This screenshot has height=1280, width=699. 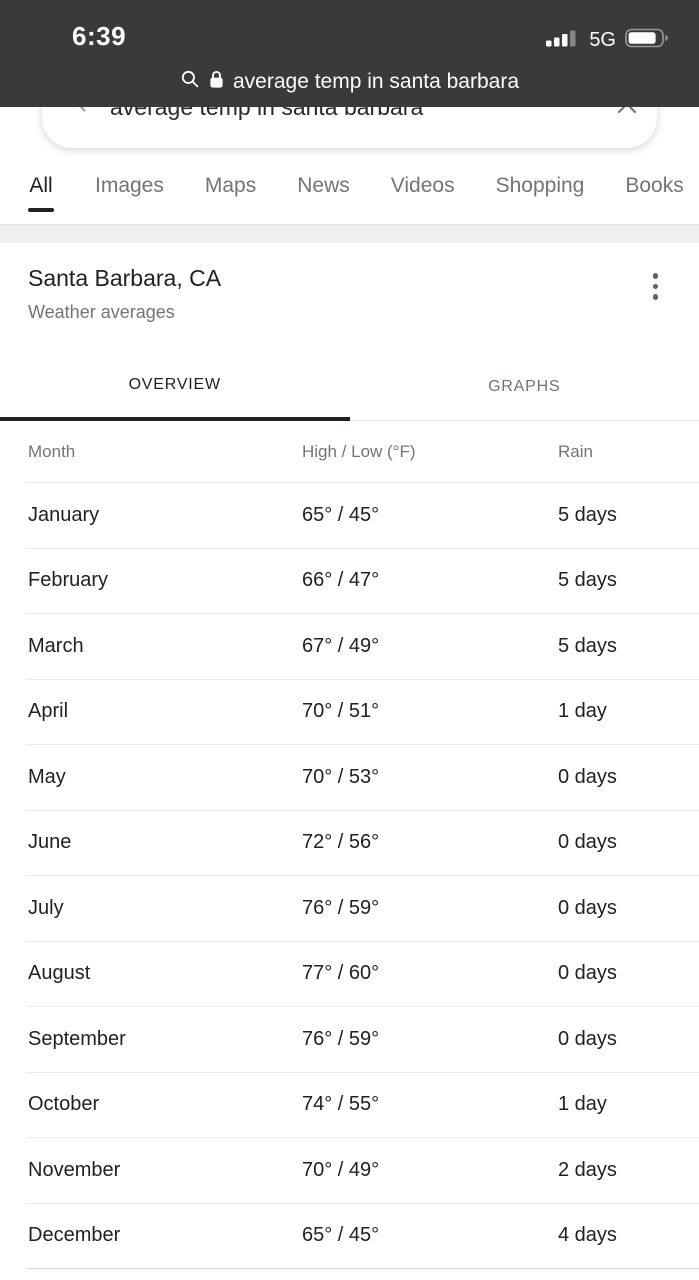 I want to click on cell-high-low: 77° / 60°, so click(x=341, y=973).